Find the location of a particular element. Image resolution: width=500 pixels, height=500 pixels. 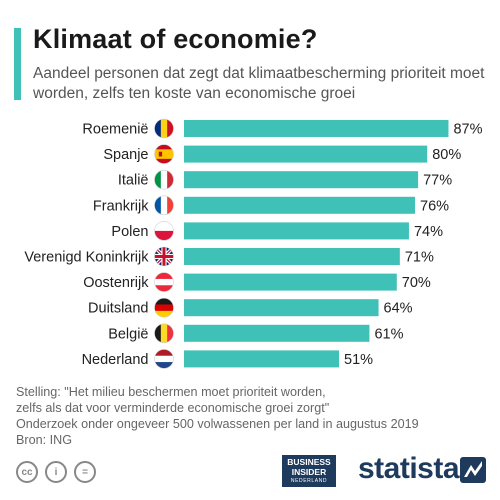

title-accent-bar is located at coordinates (17, 64).